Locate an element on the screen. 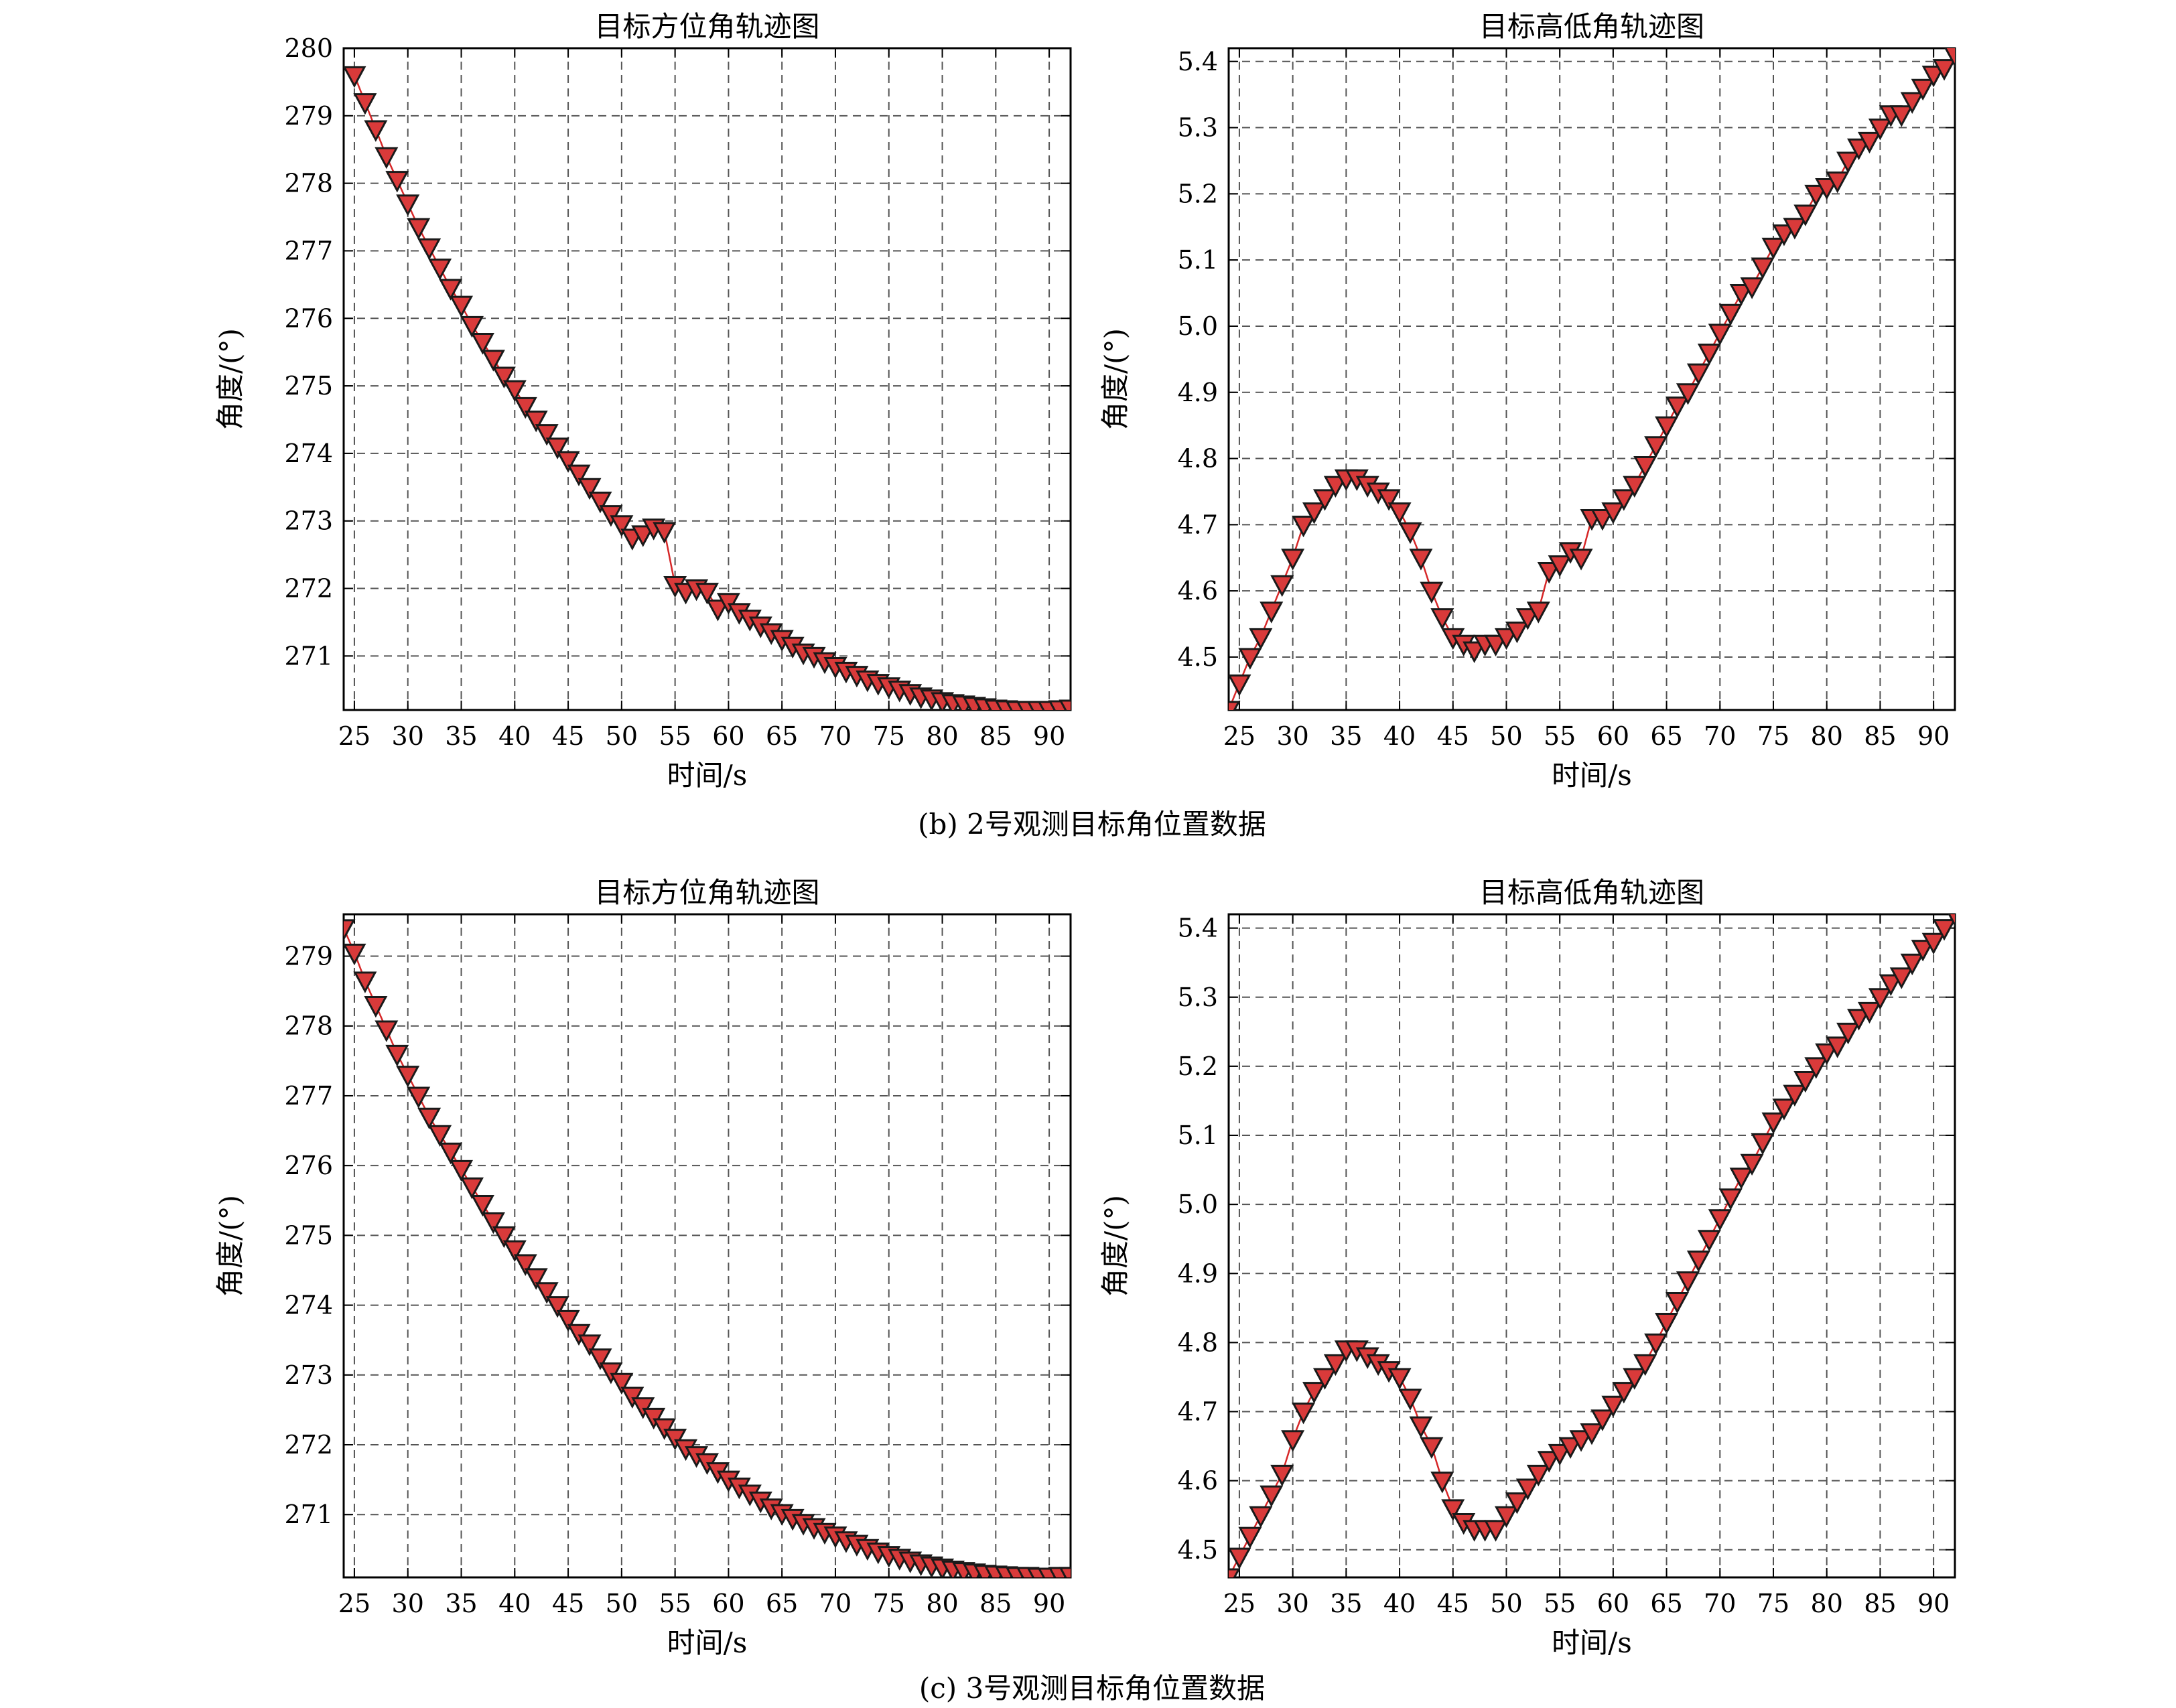 Image resolution: width=2176 pixels, height=1708 pixels. x-axis-label: 时间/s is located at coordinates (1592, 775).